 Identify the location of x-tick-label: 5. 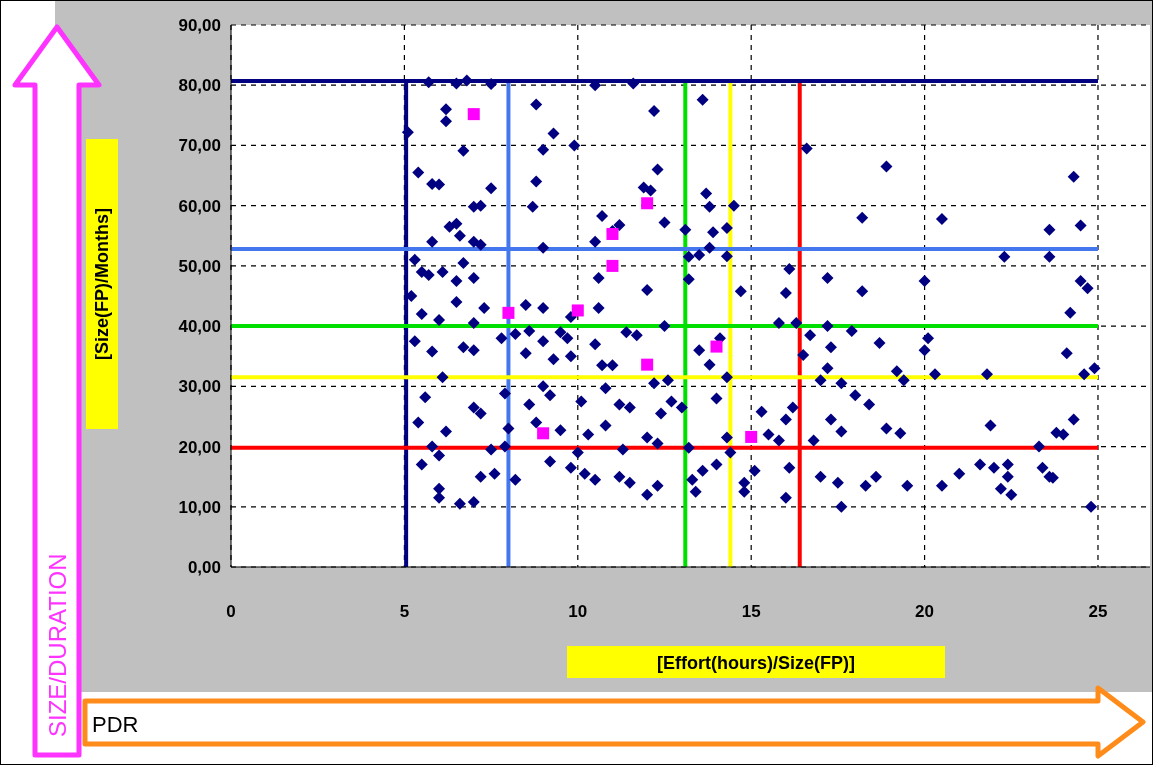
(404, 611).